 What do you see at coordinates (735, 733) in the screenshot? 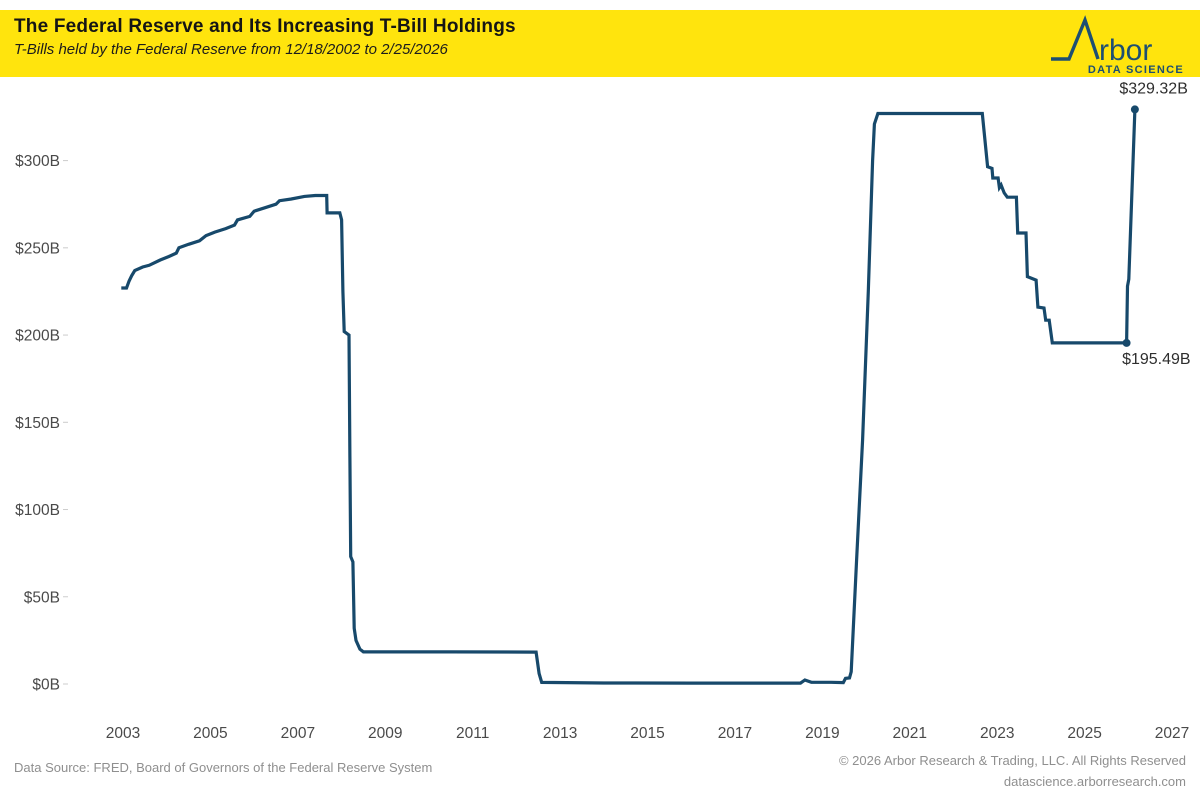
I see `x-axis-tick-label: 2017` at bounding box center [735, 733].